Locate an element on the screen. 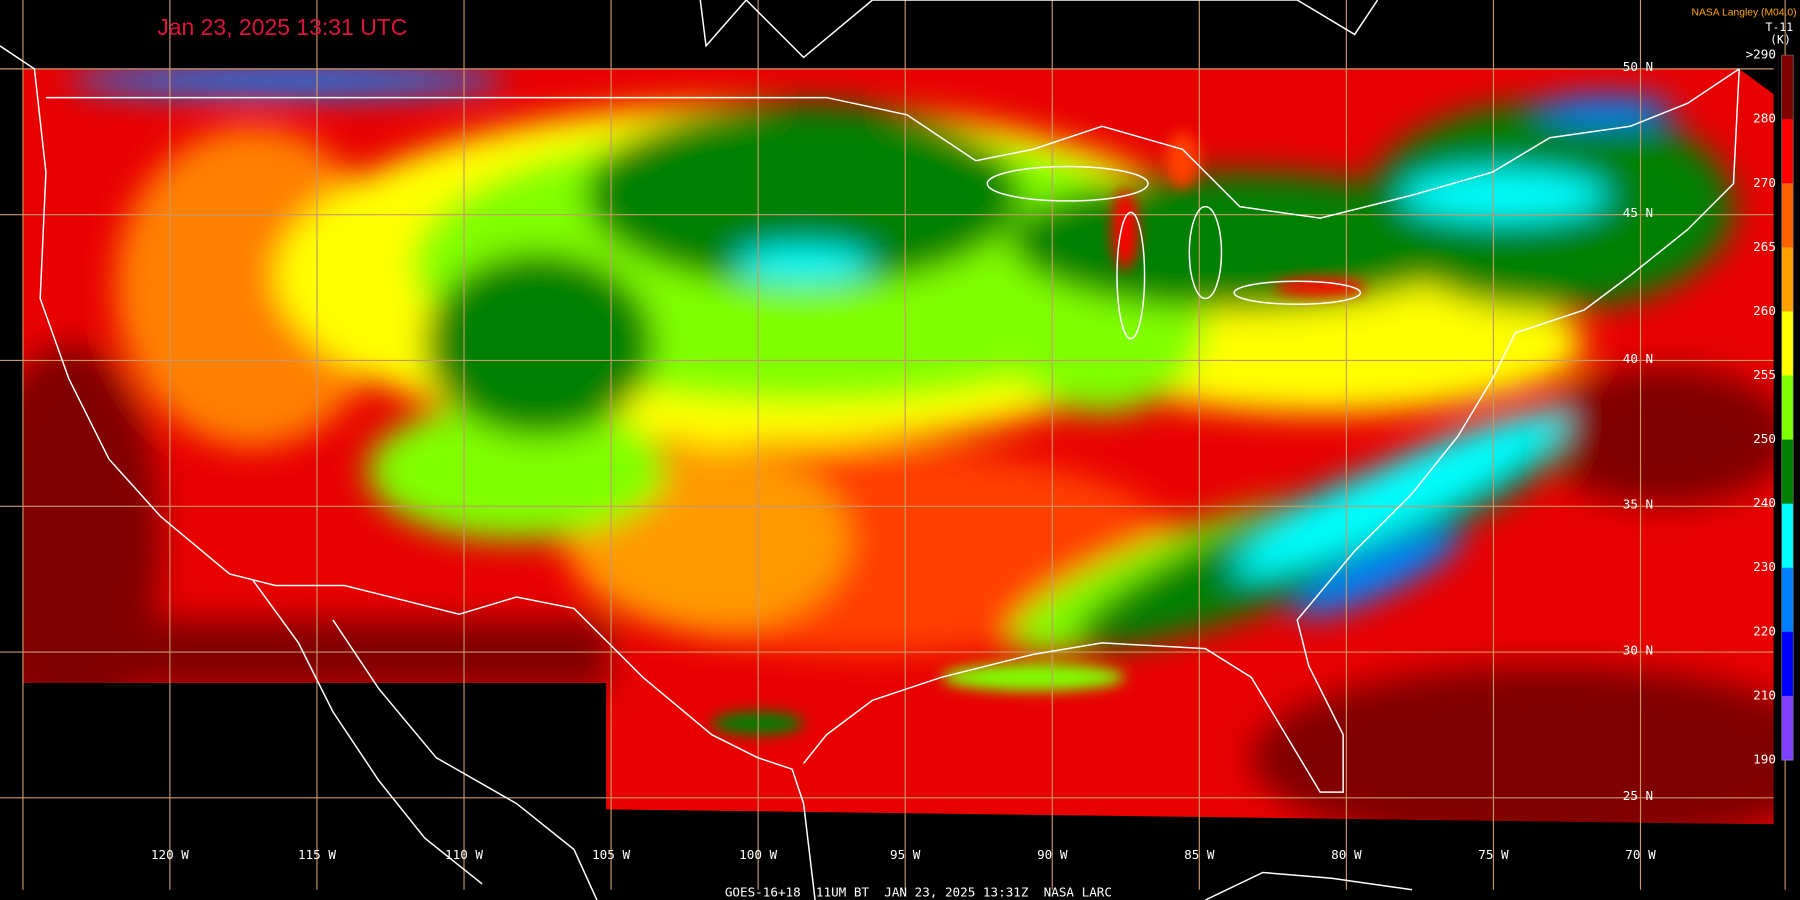 This screenshot has width=1800, height=900. latitude-label: 45 N is located at coordinates (1638, 212).